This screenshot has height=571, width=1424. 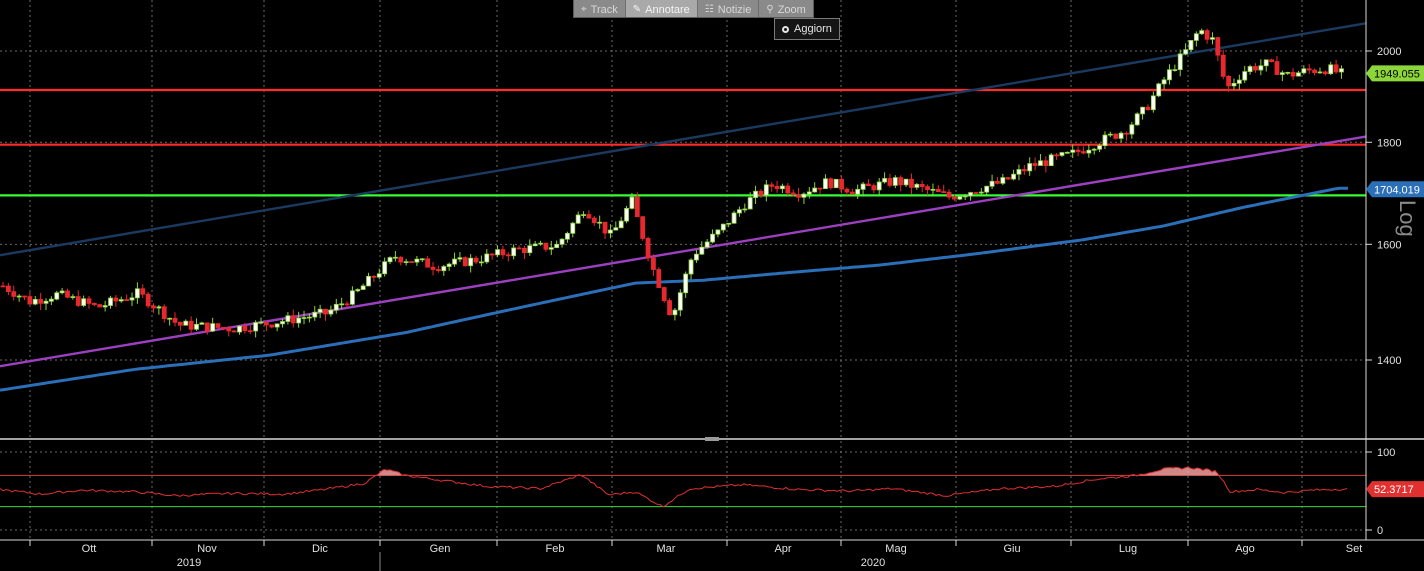 I want to click on value-labels: 1949.055 1704.019 52.3717, so click(x=1395, y=281).